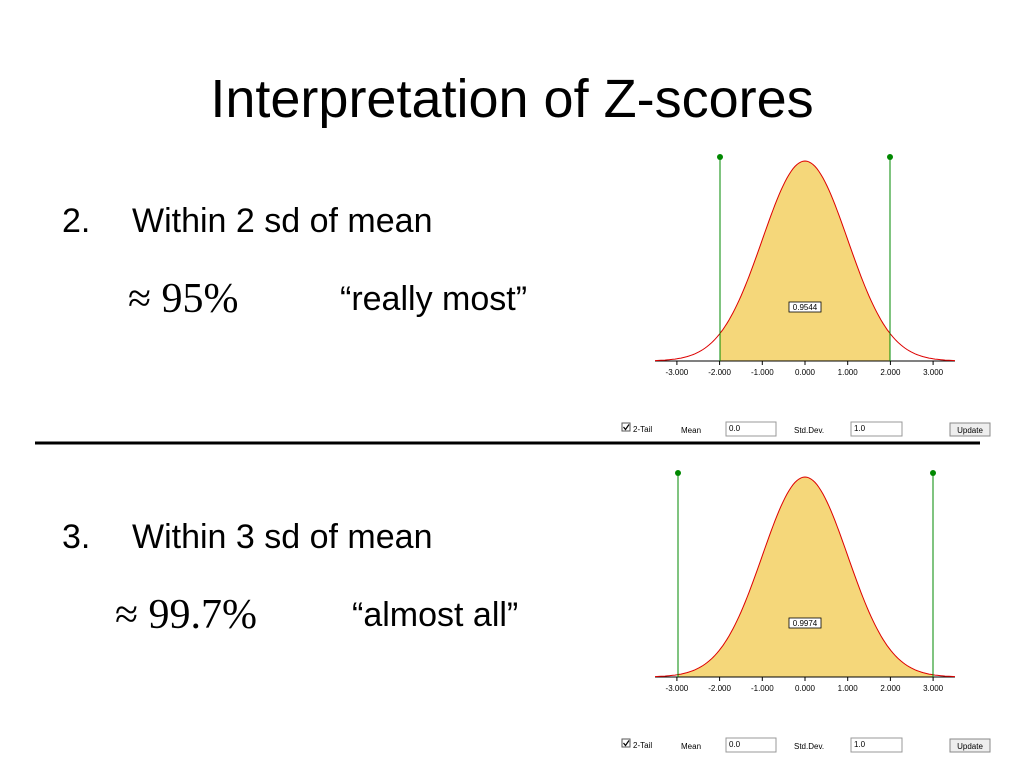 Image resolution: width=1024 pixels, height=768 pixels. I want to click on slide-title: Interpretation of Z-scores, so click(511, 99).